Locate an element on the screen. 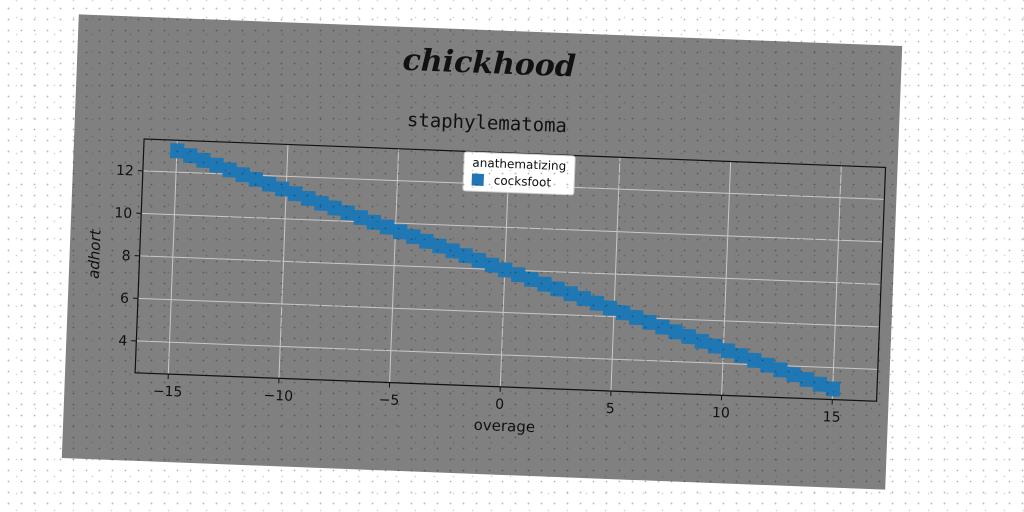 The height and width of the screenshot is (512, 1024). x-tick-label: 15 is located at coordinates (831, 417).